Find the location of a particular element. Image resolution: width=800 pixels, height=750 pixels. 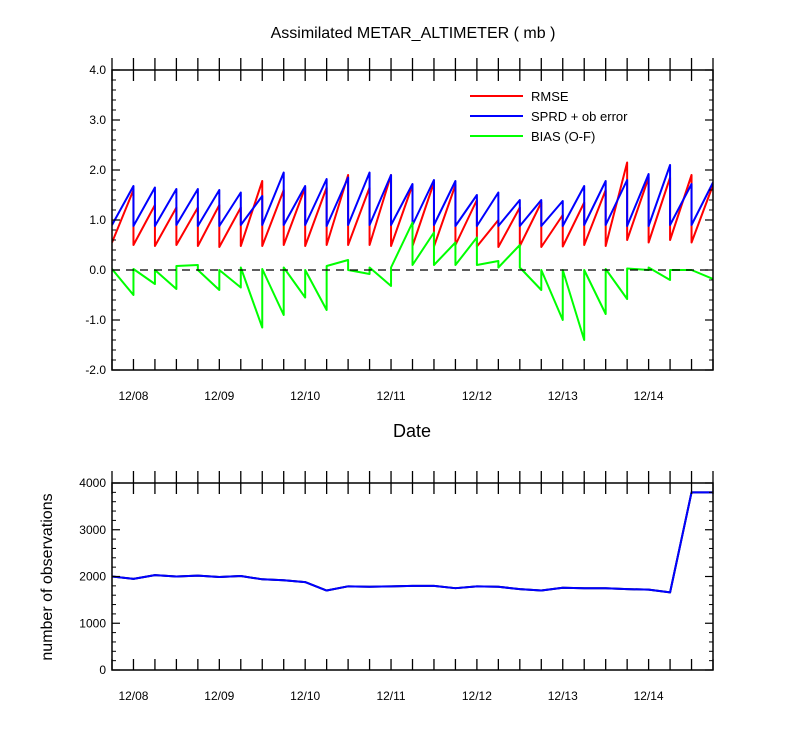

legend: RMSE SPRD + ob error BIAS (O-F) is located at coordinates (549, 116).